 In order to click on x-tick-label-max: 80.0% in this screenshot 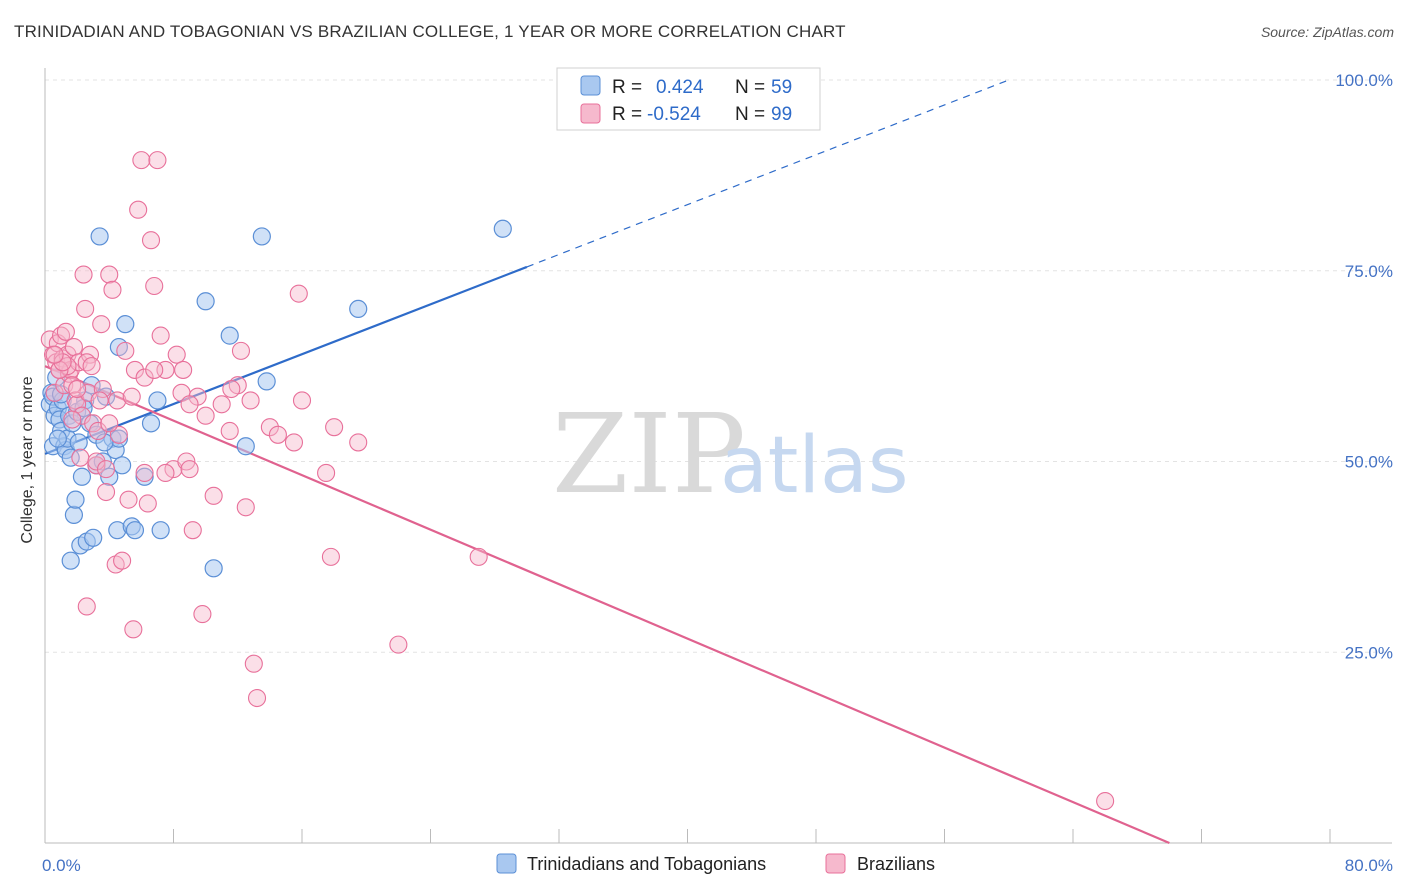, I will do `click(1369, 865)`.